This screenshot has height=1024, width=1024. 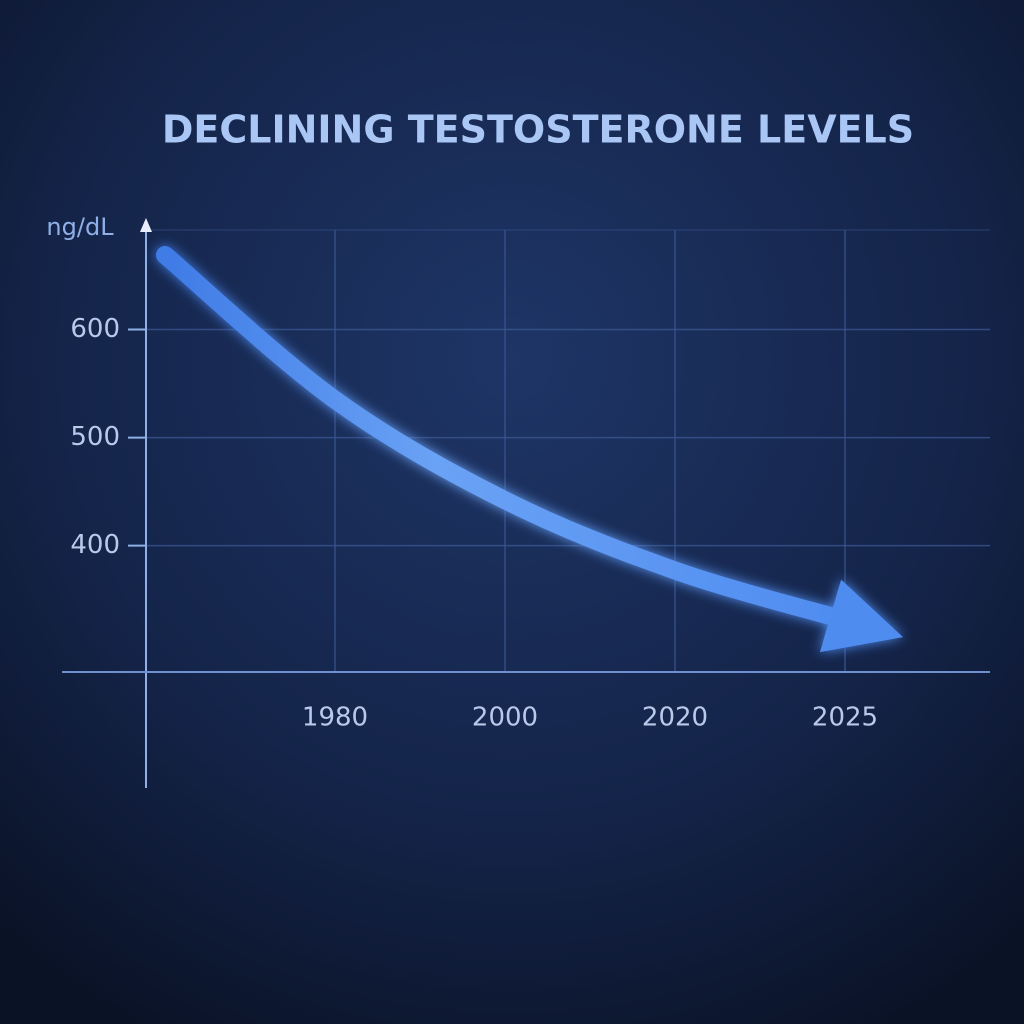 I want to click on x-tick-label: 2025, so click(x=845, y=718).